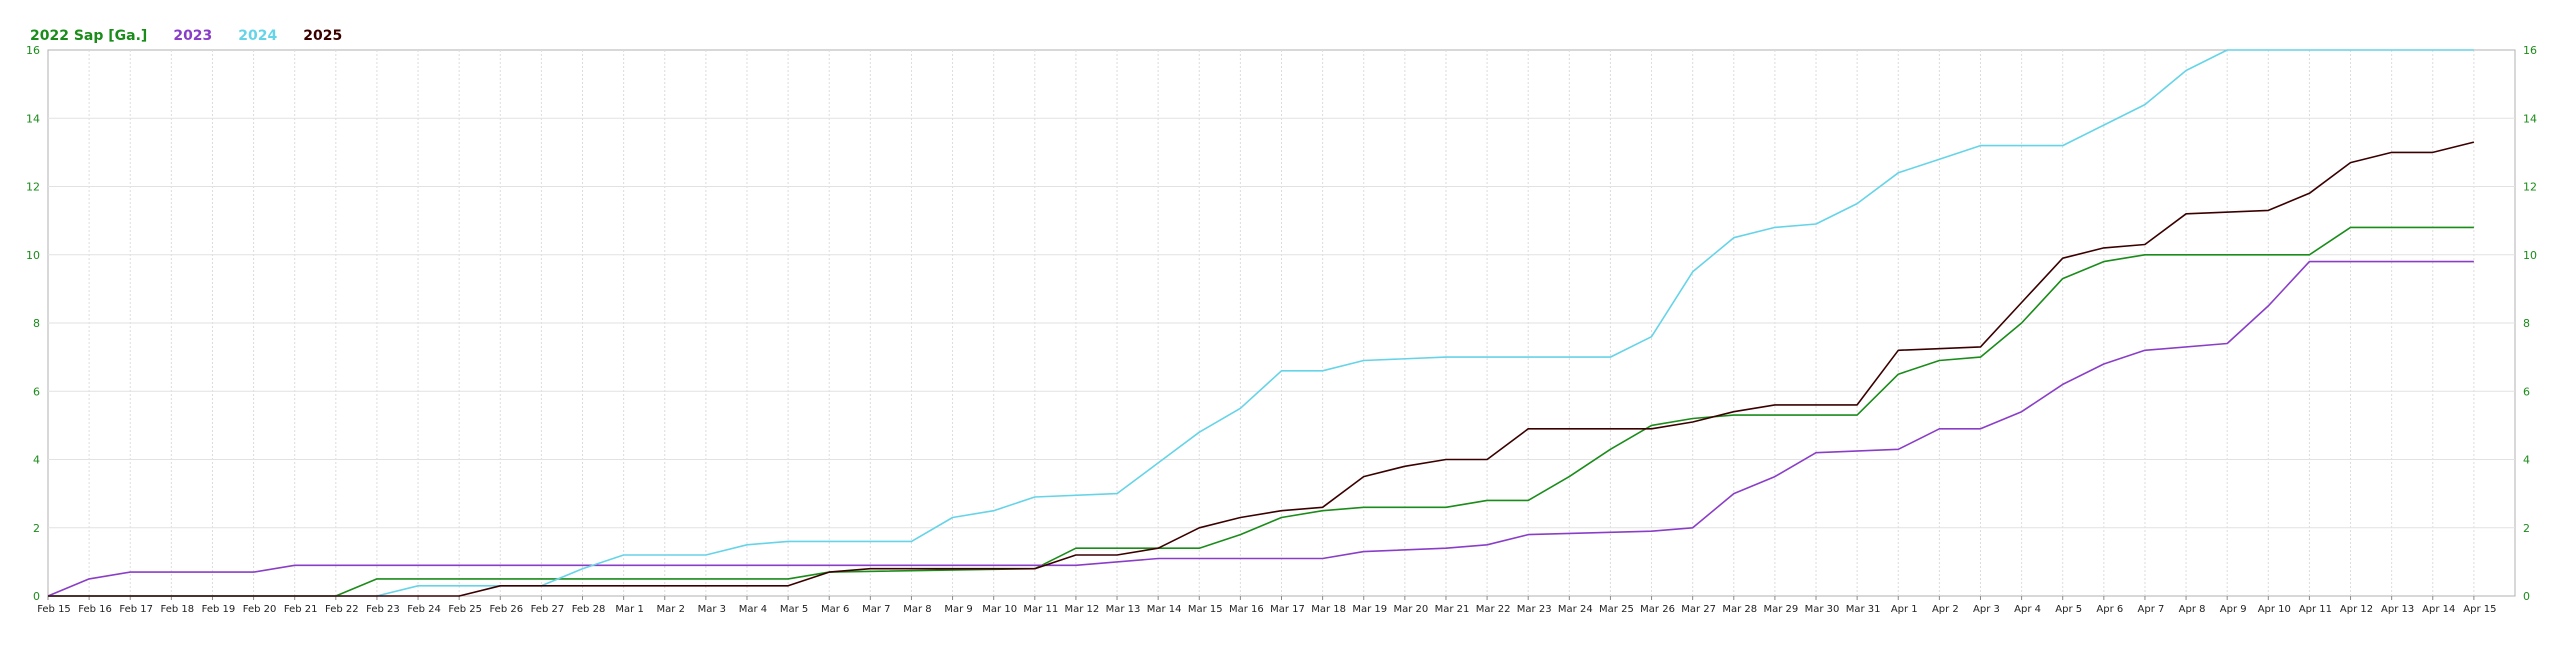 The height and width of the screenshot is (645, 2560). What do you see at coordinates (136, 609) in the screenshot?
I see `x-tick-label: Feb 17` at bounding box center [136, 609].